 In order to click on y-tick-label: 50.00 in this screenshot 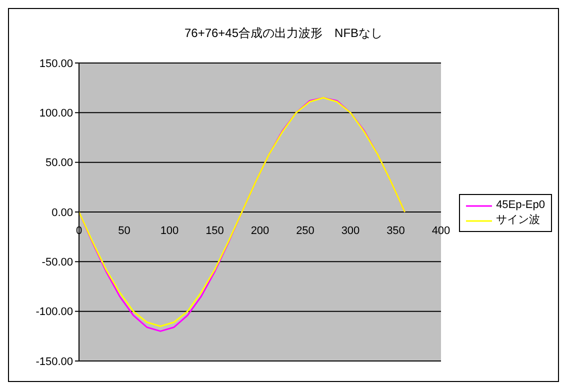, I will do `click(59, 163)`.